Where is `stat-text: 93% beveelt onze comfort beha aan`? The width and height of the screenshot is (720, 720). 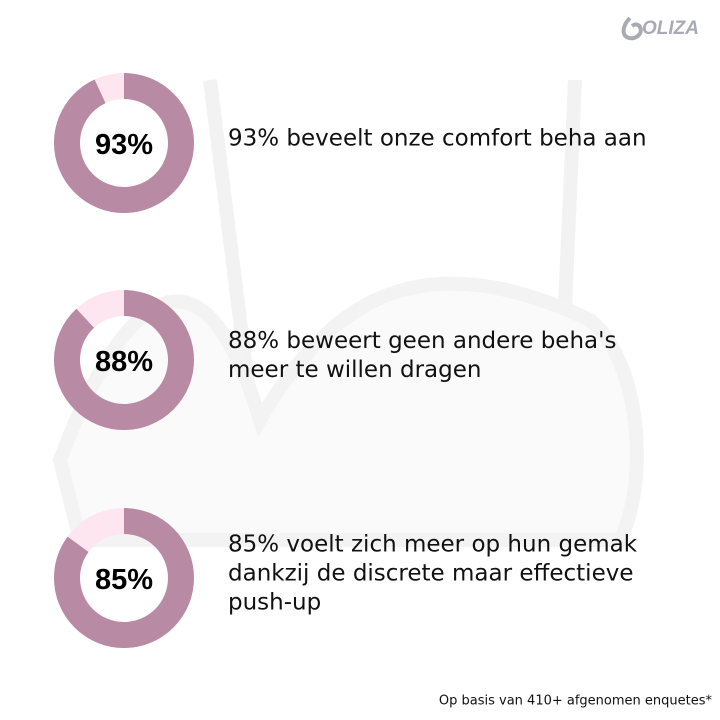 stat-text: 93% beveelt onze comfort beha aan is located at coordinates (437, 139).